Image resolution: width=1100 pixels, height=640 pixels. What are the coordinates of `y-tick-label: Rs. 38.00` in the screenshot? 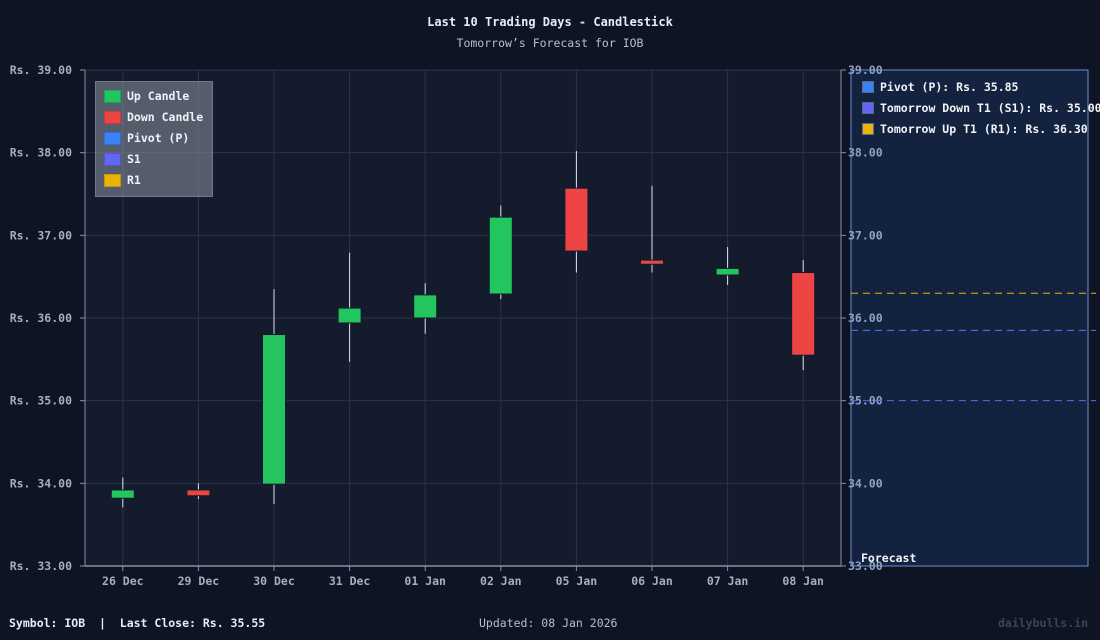 It's located at (41, 153).